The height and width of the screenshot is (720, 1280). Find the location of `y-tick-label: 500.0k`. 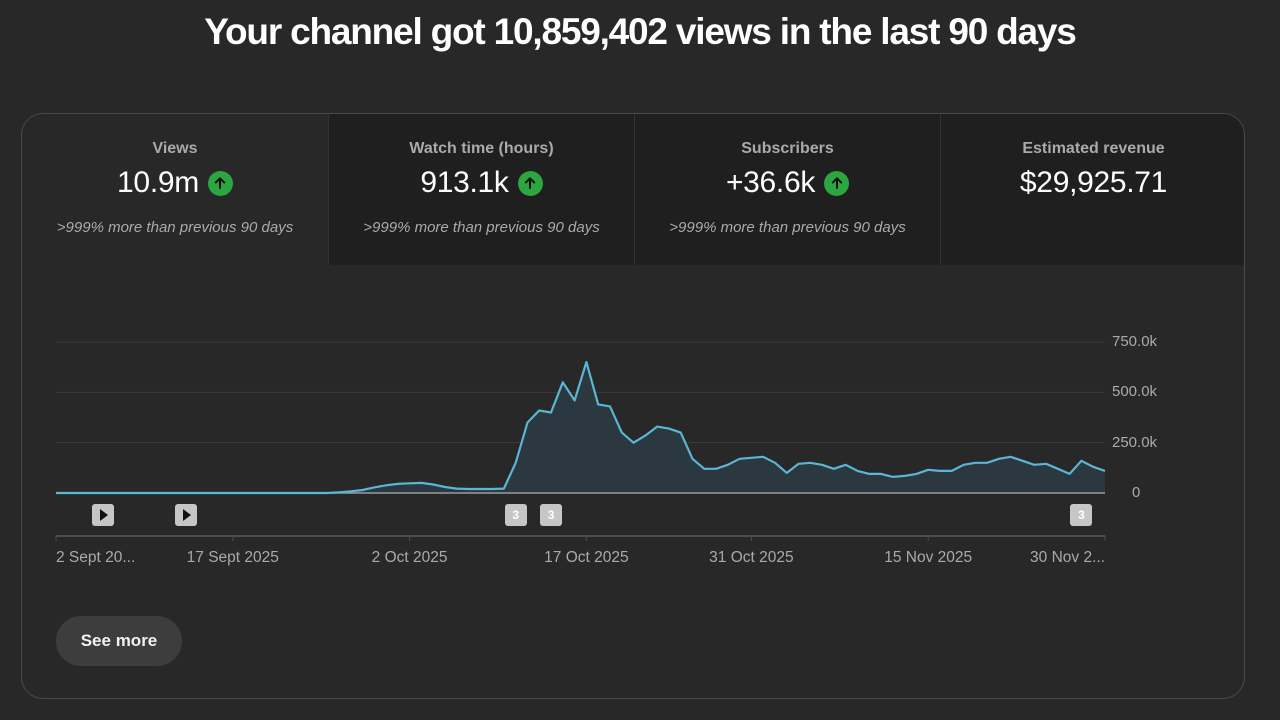

y-tick-label: 500.0k is located at coordinates (1135, 392).